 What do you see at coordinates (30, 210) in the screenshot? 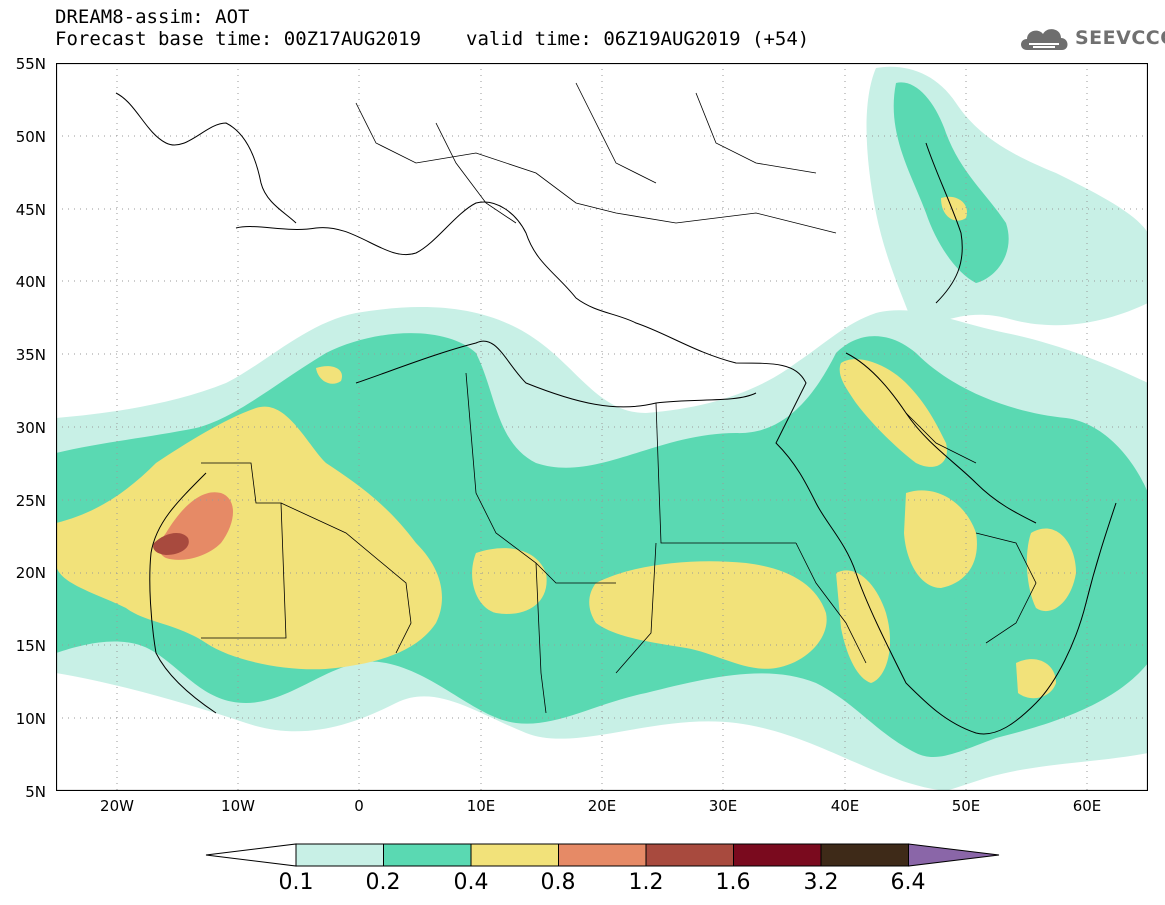
I see `lat-label: 45N` at bounding box center [30, 210].